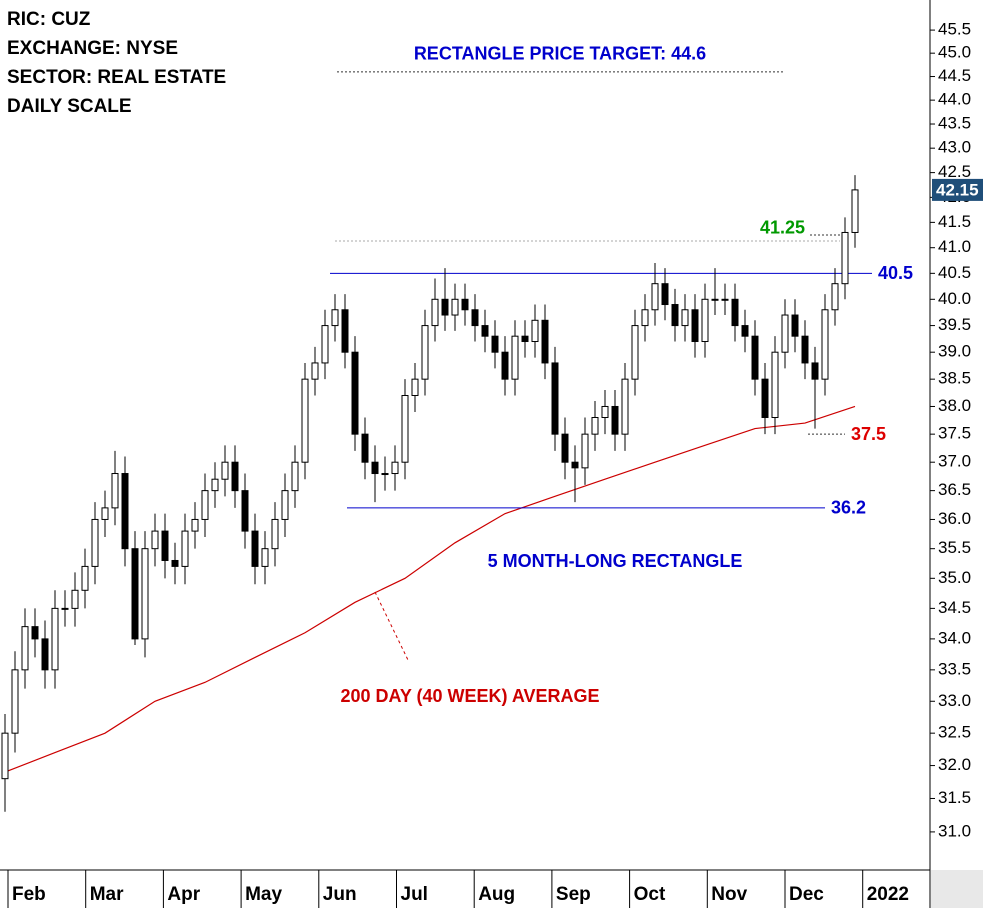  Describe the element at coordinates (954, 607) in the screenshot. I see `y-tick-label: 34.5` at that location.